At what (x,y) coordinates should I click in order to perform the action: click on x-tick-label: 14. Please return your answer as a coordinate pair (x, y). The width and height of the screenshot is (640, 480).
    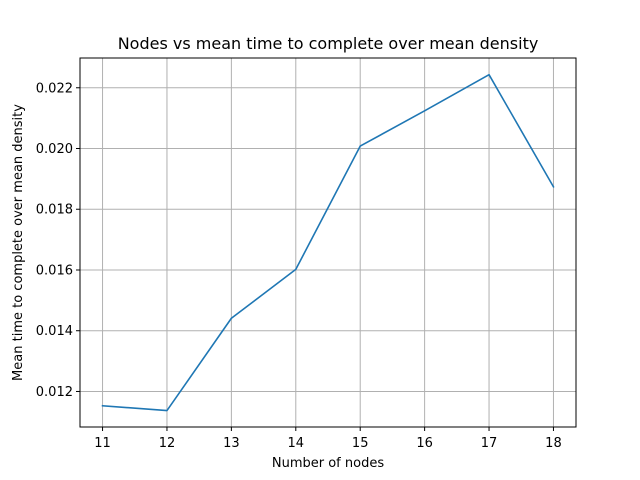
    Looking at the image, I should click on (296, 443).